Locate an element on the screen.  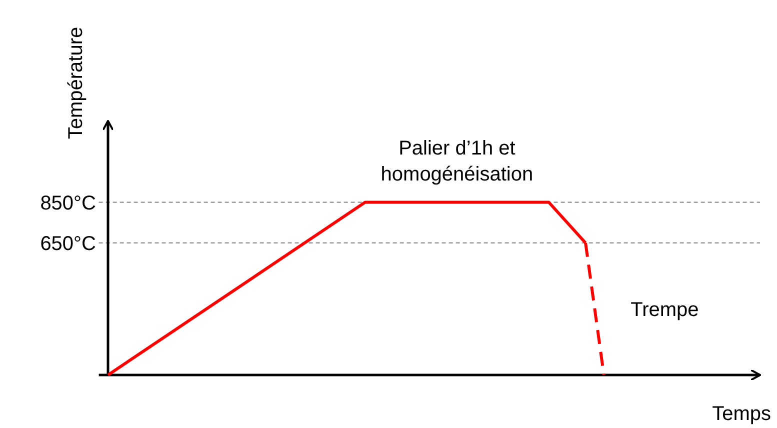
annotation: Trempe is located at coordinates (664, 309).